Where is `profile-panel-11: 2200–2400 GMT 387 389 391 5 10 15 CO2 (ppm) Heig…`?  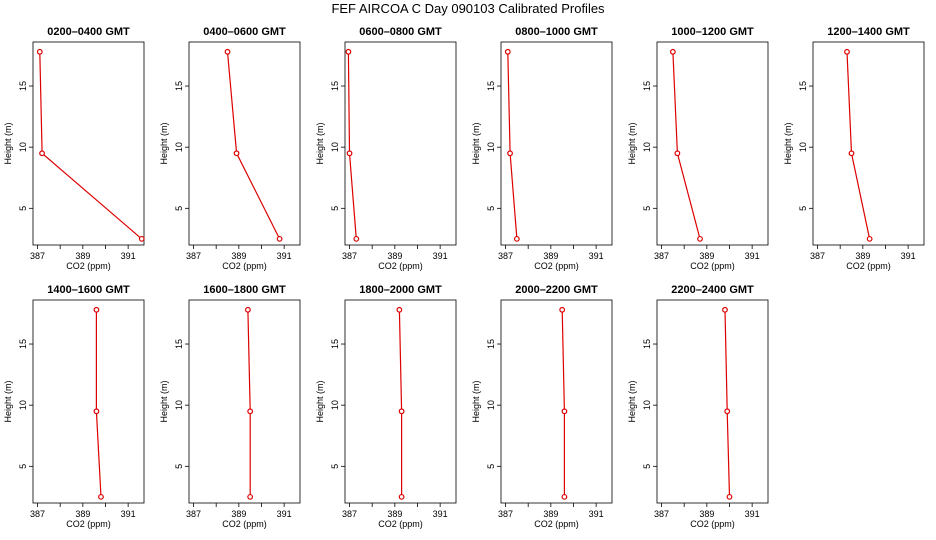
profile-panel-11: 2200–2400 GMT 387 389 391 5 10 15 CO2 (ppm) Heig… is located at coordinates (698, 406).